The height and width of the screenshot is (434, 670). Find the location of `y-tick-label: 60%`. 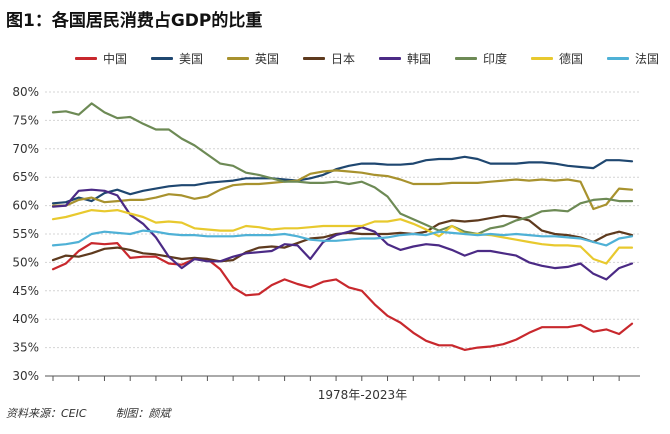

y-tick-label: 60% is located at coordinates (25, 206).